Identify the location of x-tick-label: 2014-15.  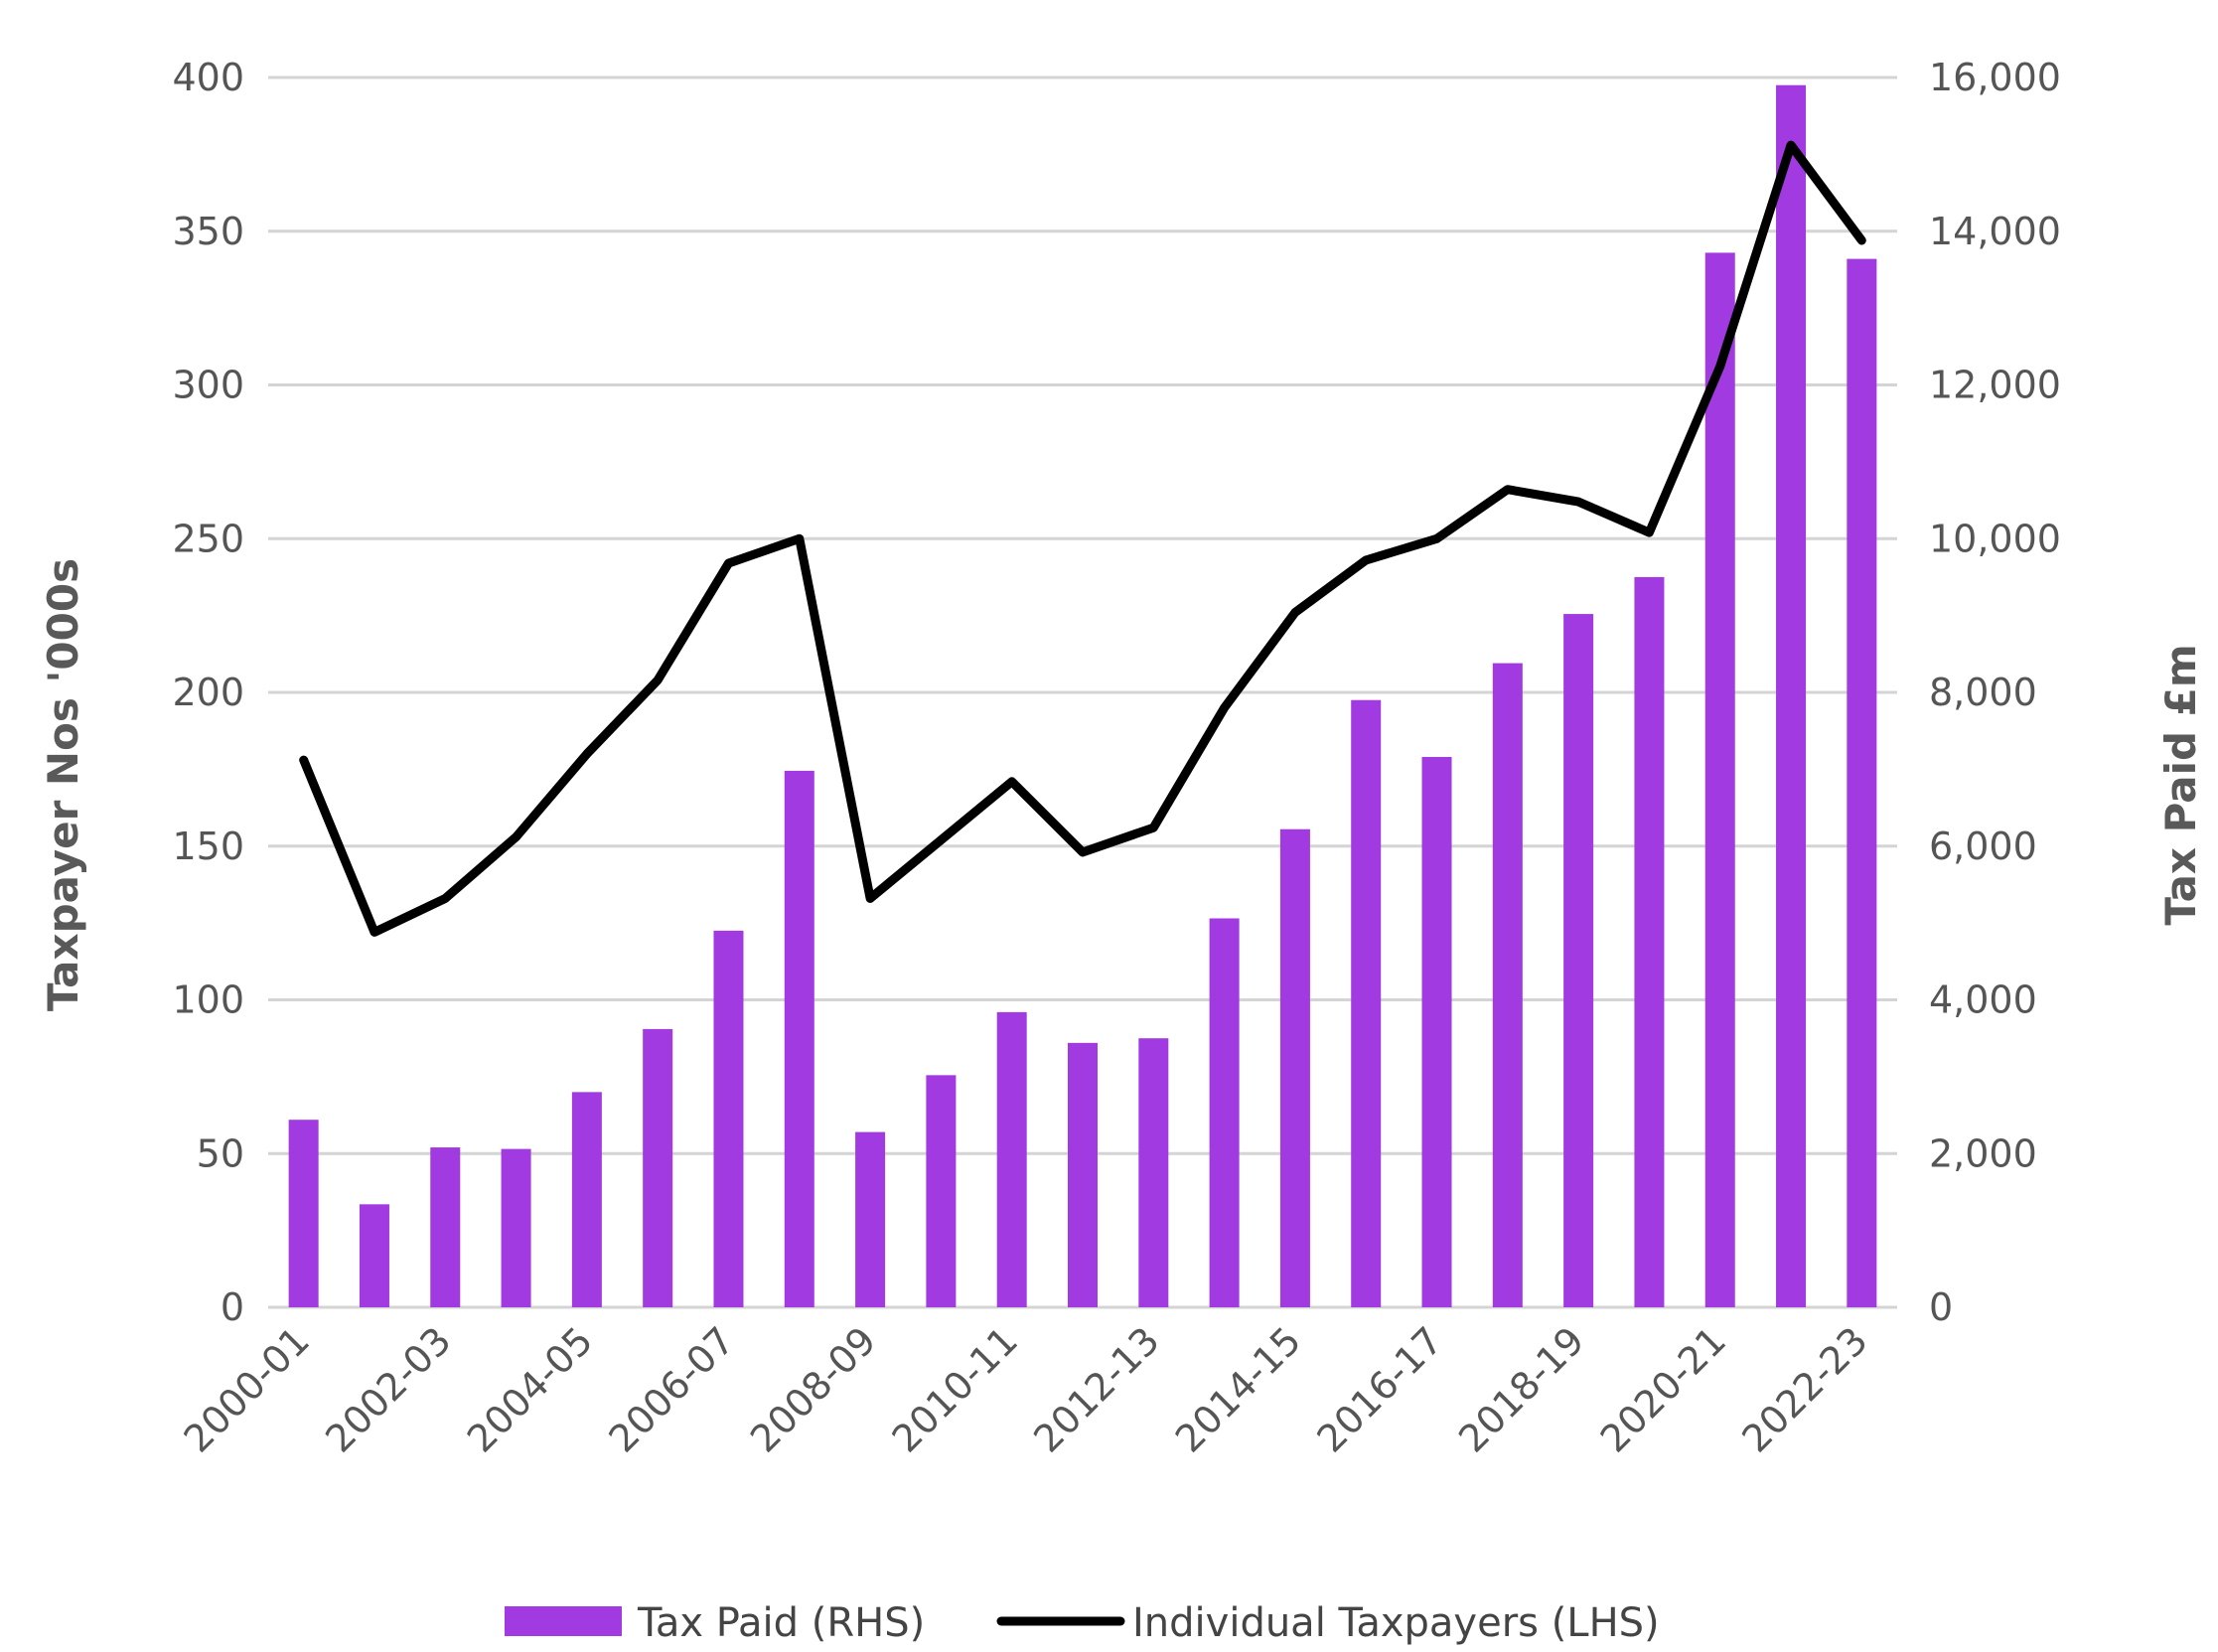
(1238, 1389).